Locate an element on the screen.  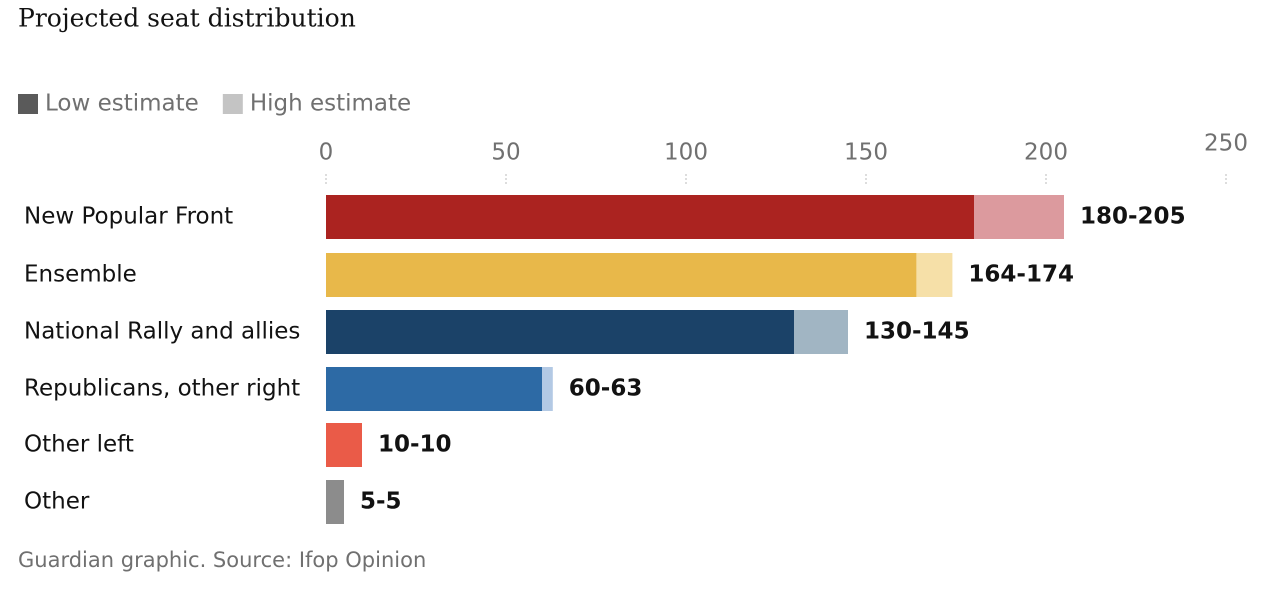
x-tick-label: 200 is located at coordinates (1046, 153).